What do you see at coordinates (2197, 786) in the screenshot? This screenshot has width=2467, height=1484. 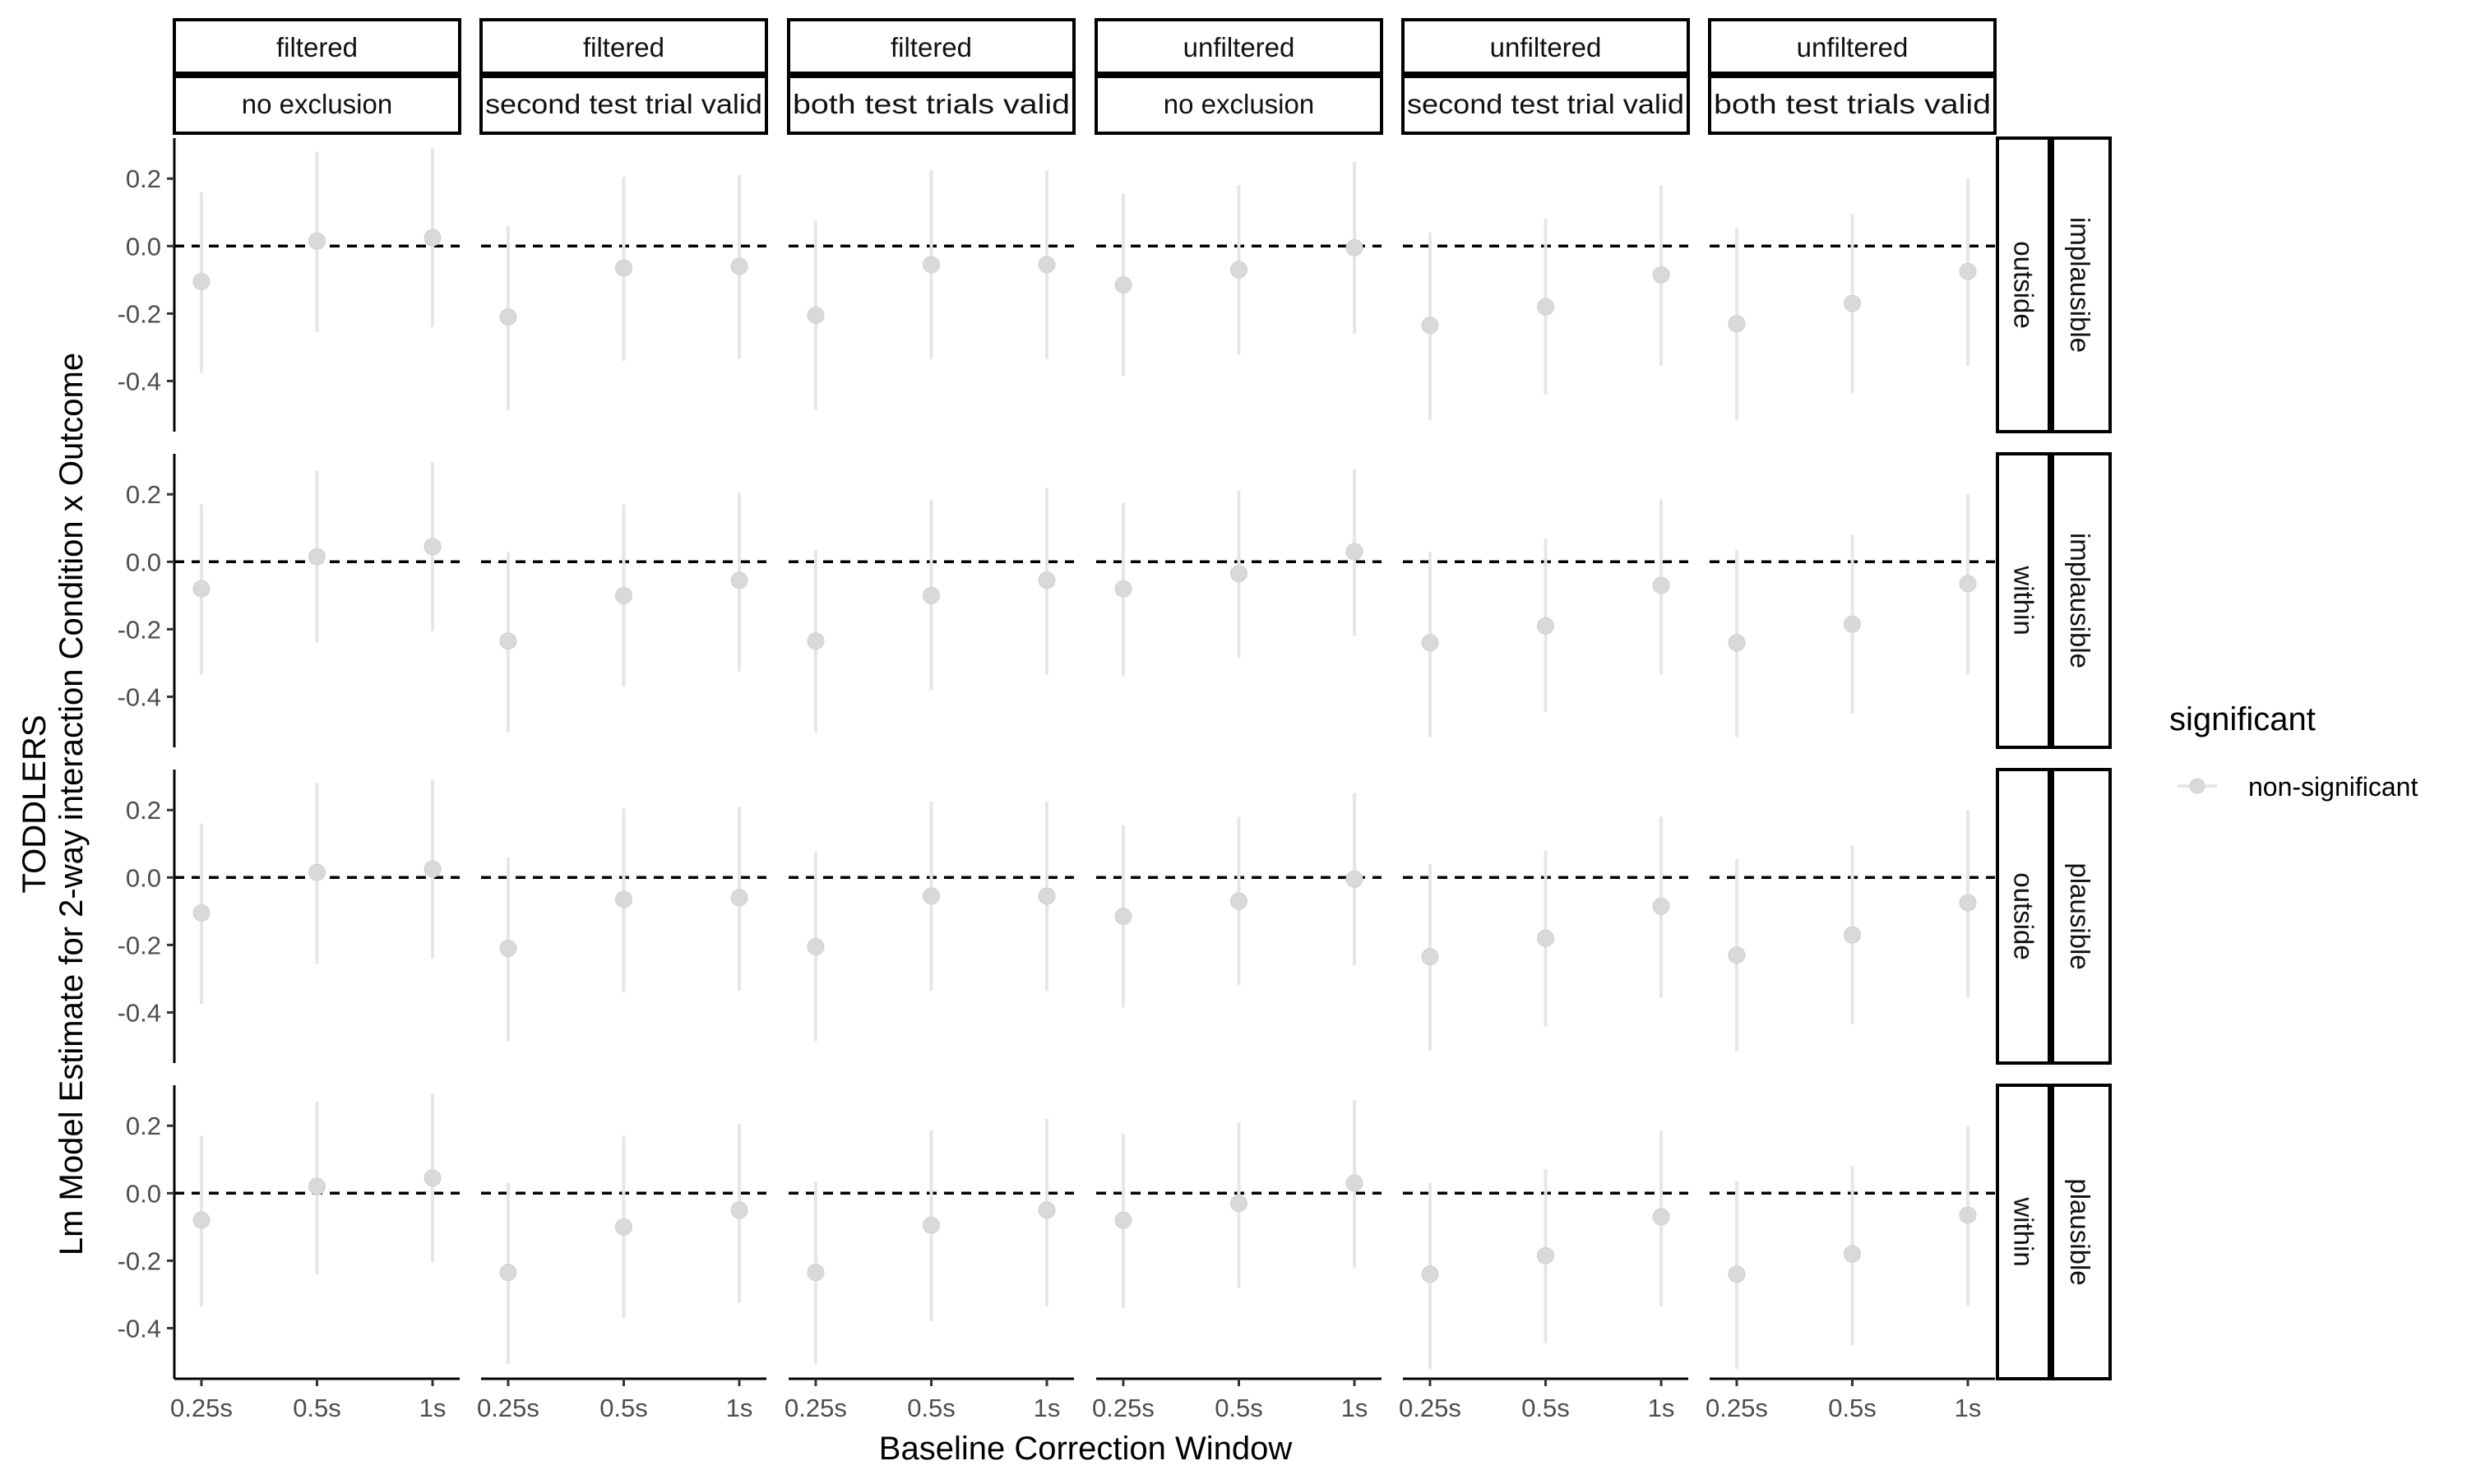 I see `legend-key-point` at bounding box center [2197, 786].